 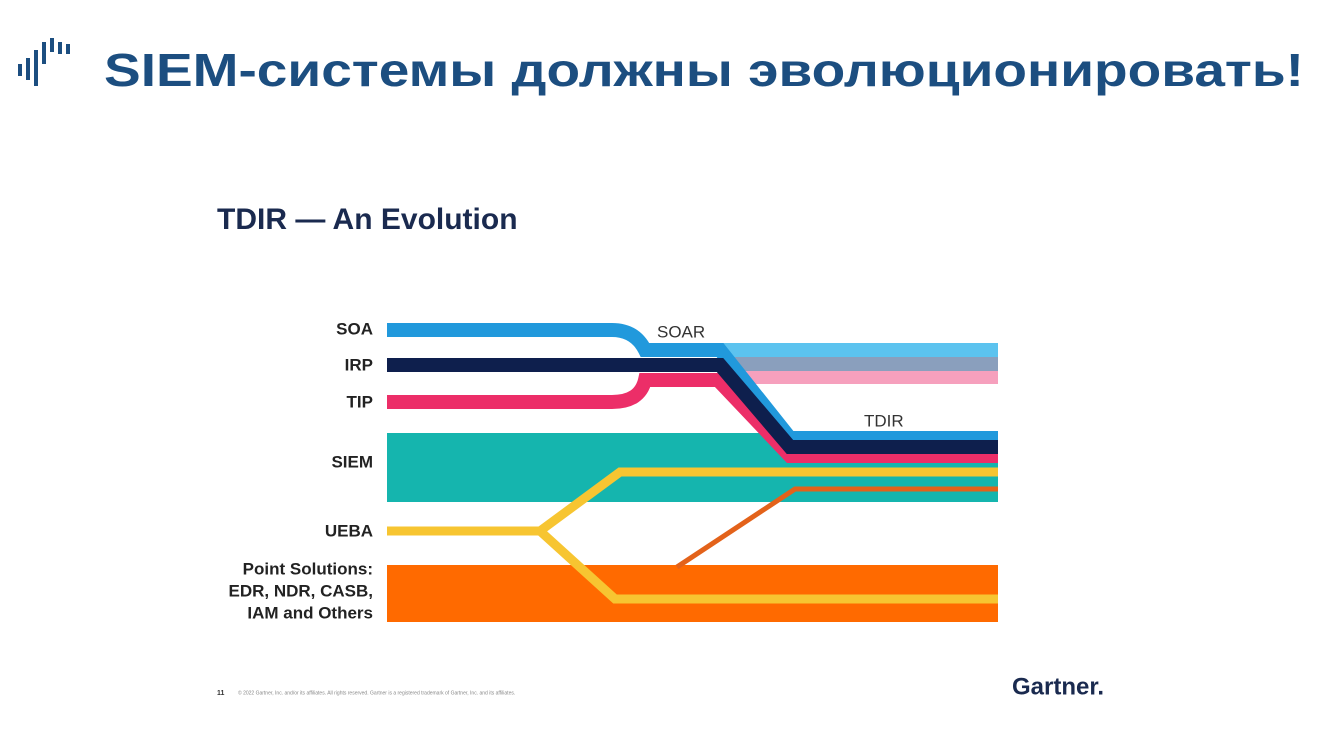 I want to click on logo-icon, so click(x=44, y=62).